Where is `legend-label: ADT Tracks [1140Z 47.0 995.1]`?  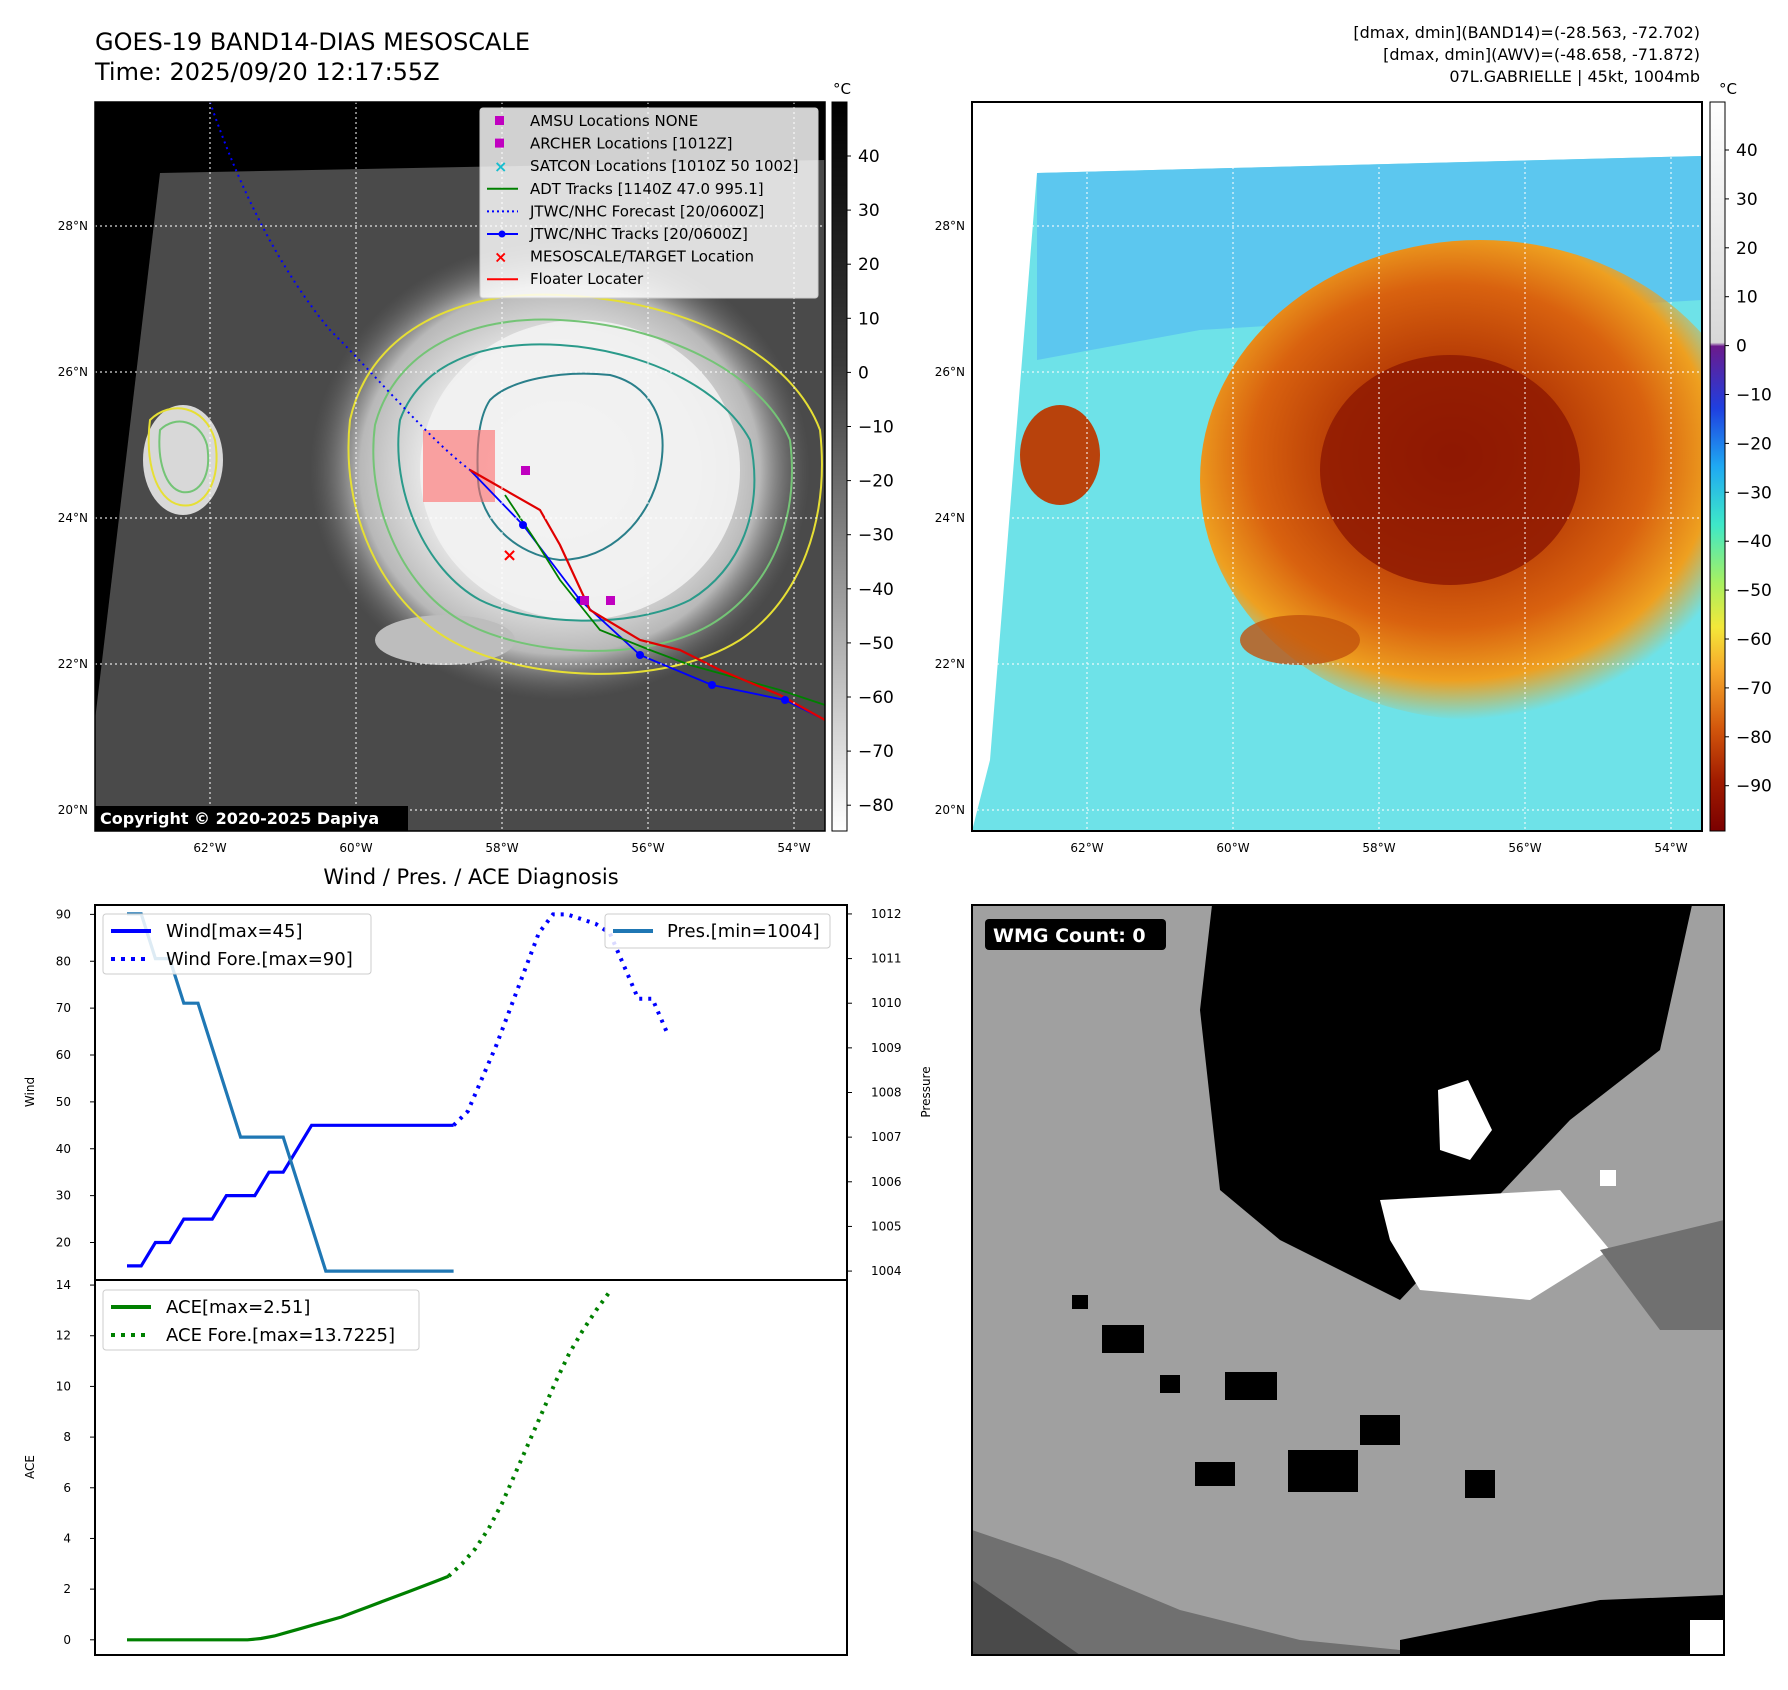 legend-label: ADT Tracks [1140Z 47.0 995.1] is located at coordinates (647, 189).